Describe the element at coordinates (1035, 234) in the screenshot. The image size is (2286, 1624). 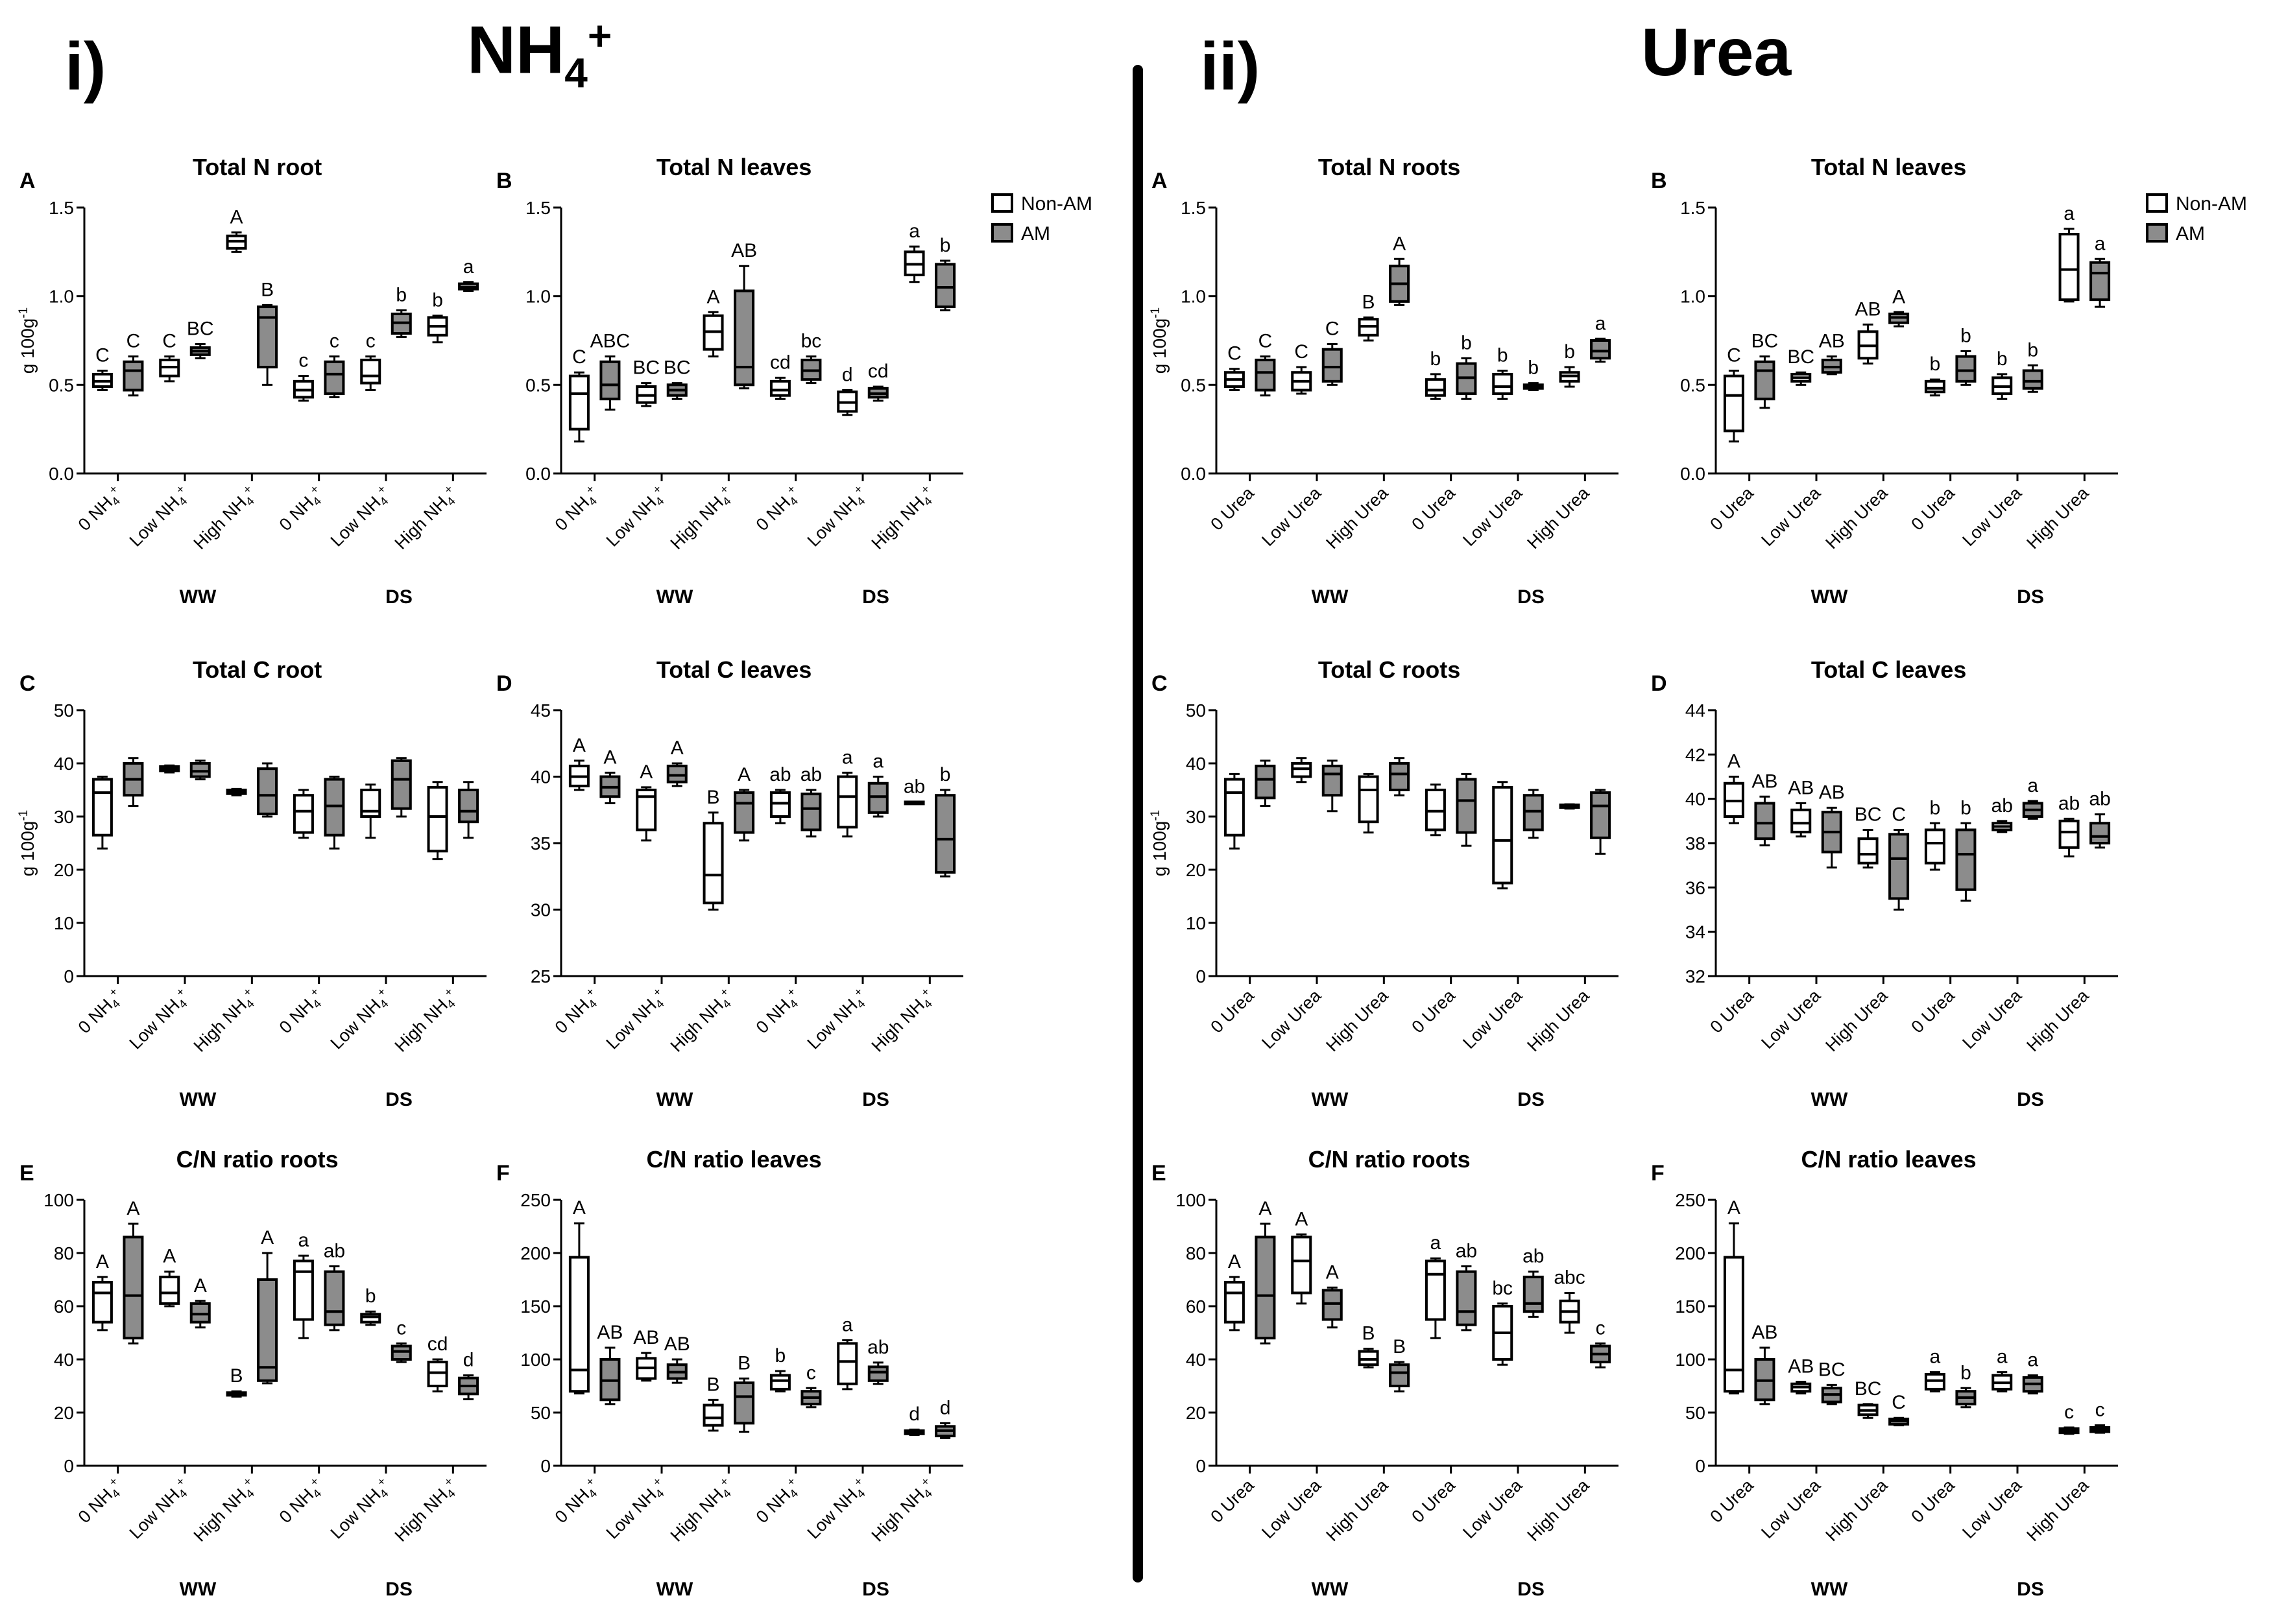
I see `legend-label-am: AM` at that location.